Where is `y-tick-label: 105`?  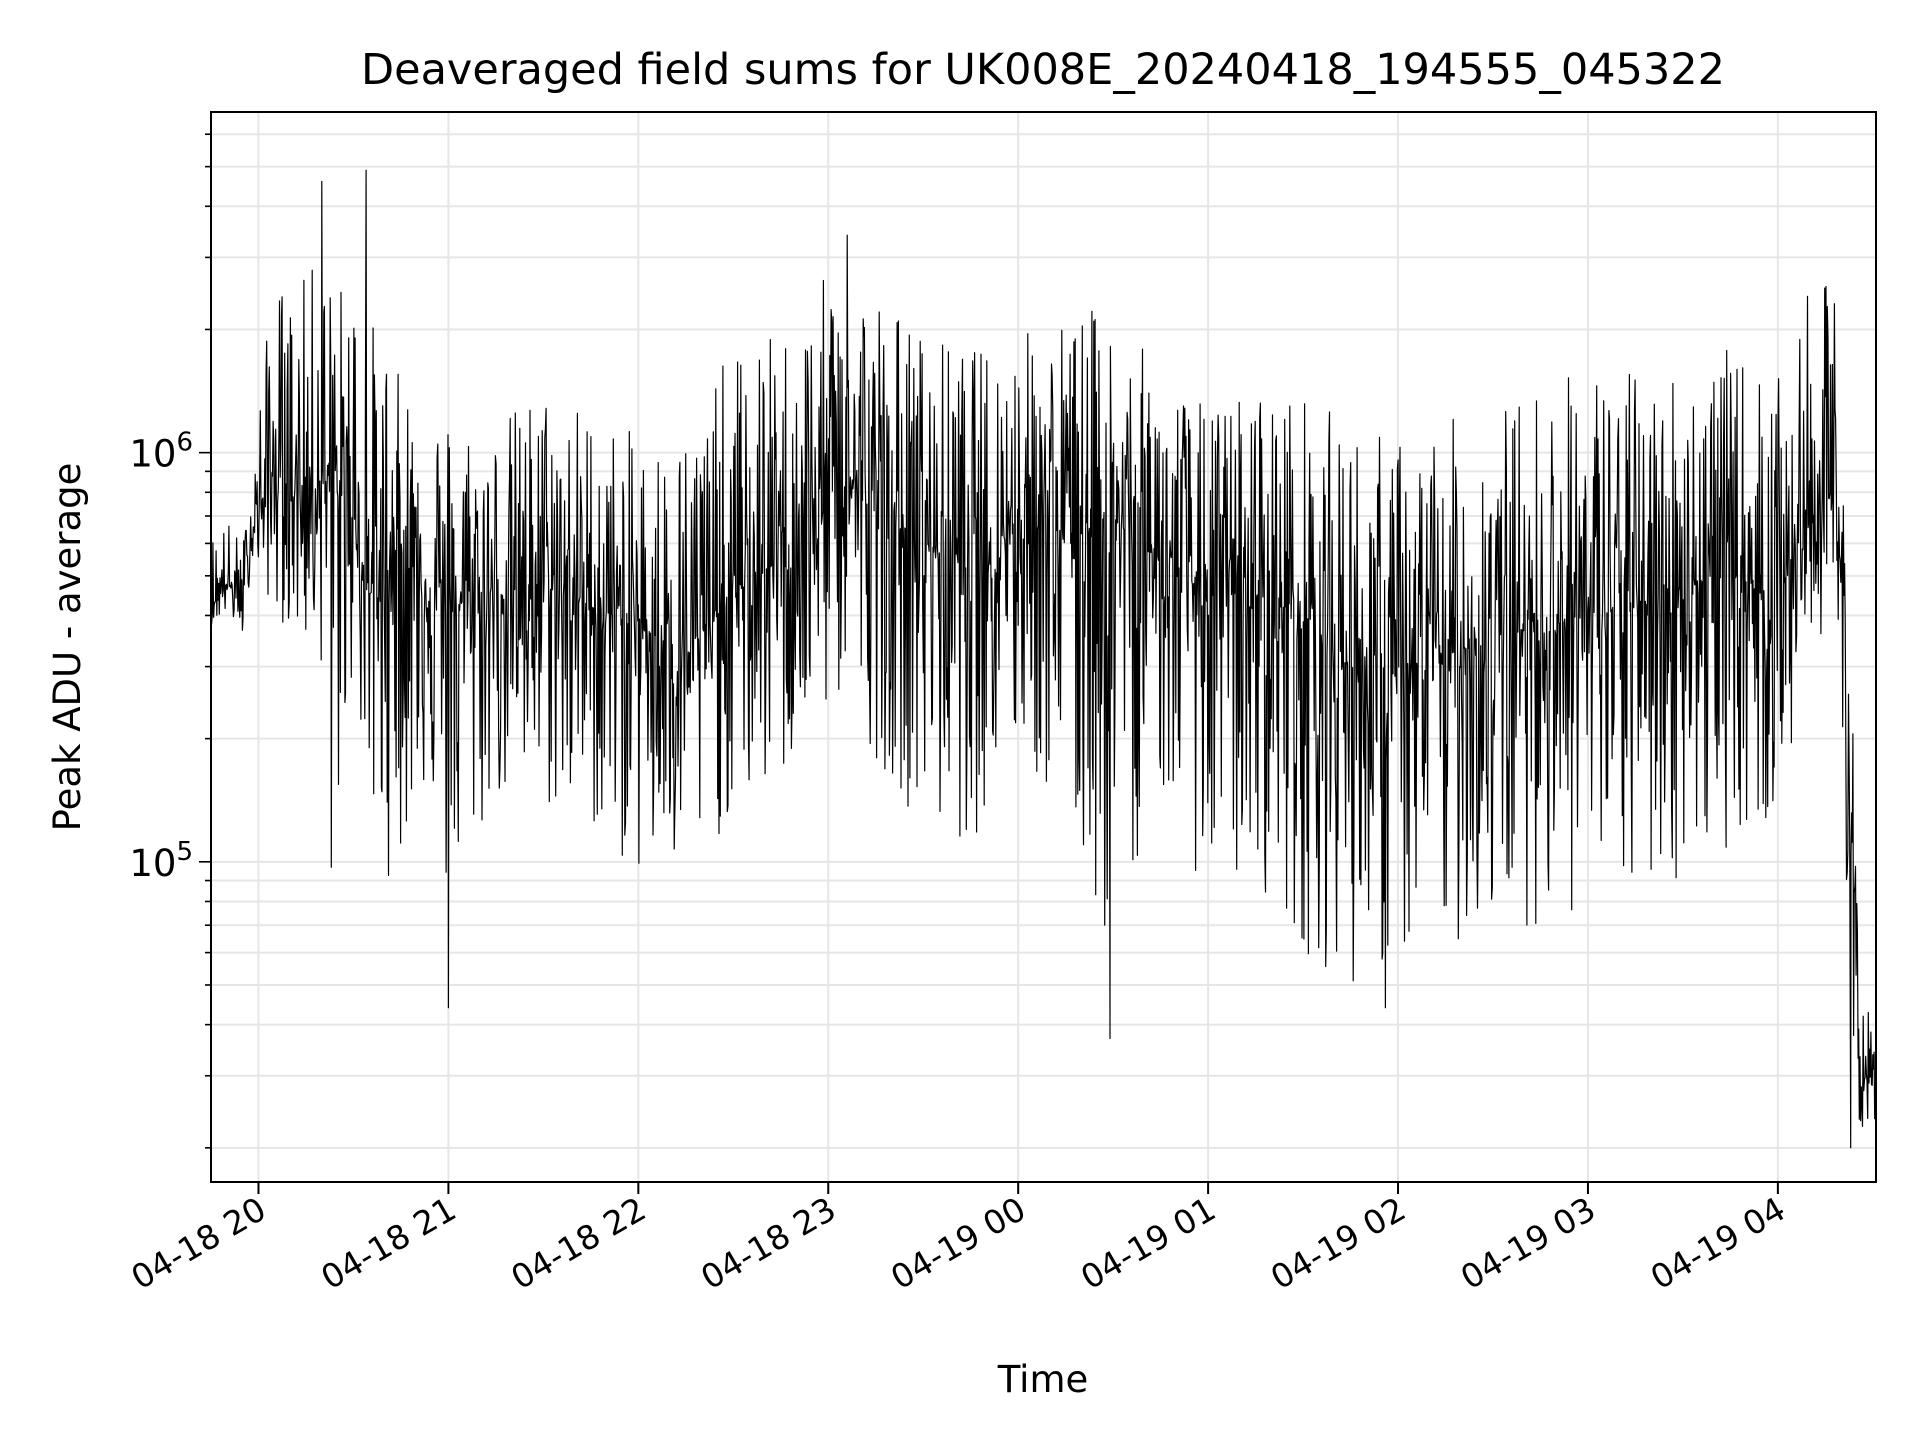
y-tick-label: 105 is located at coordinates (161, 861).